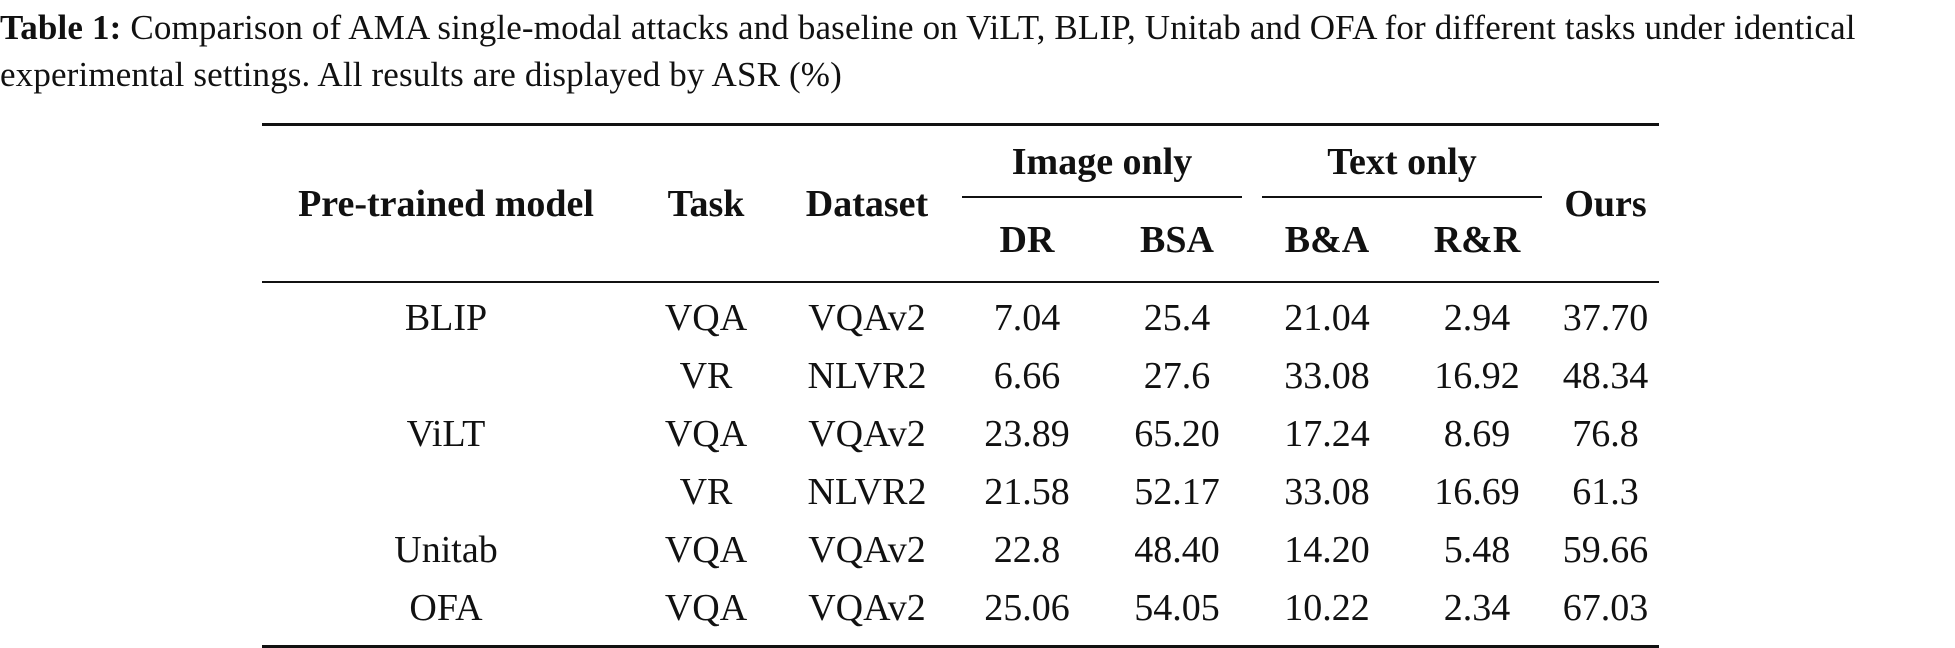 The width and height of the screenshot is (1955, 648). I want to click on cell-bsa: 48.40, so click(1177, 550).